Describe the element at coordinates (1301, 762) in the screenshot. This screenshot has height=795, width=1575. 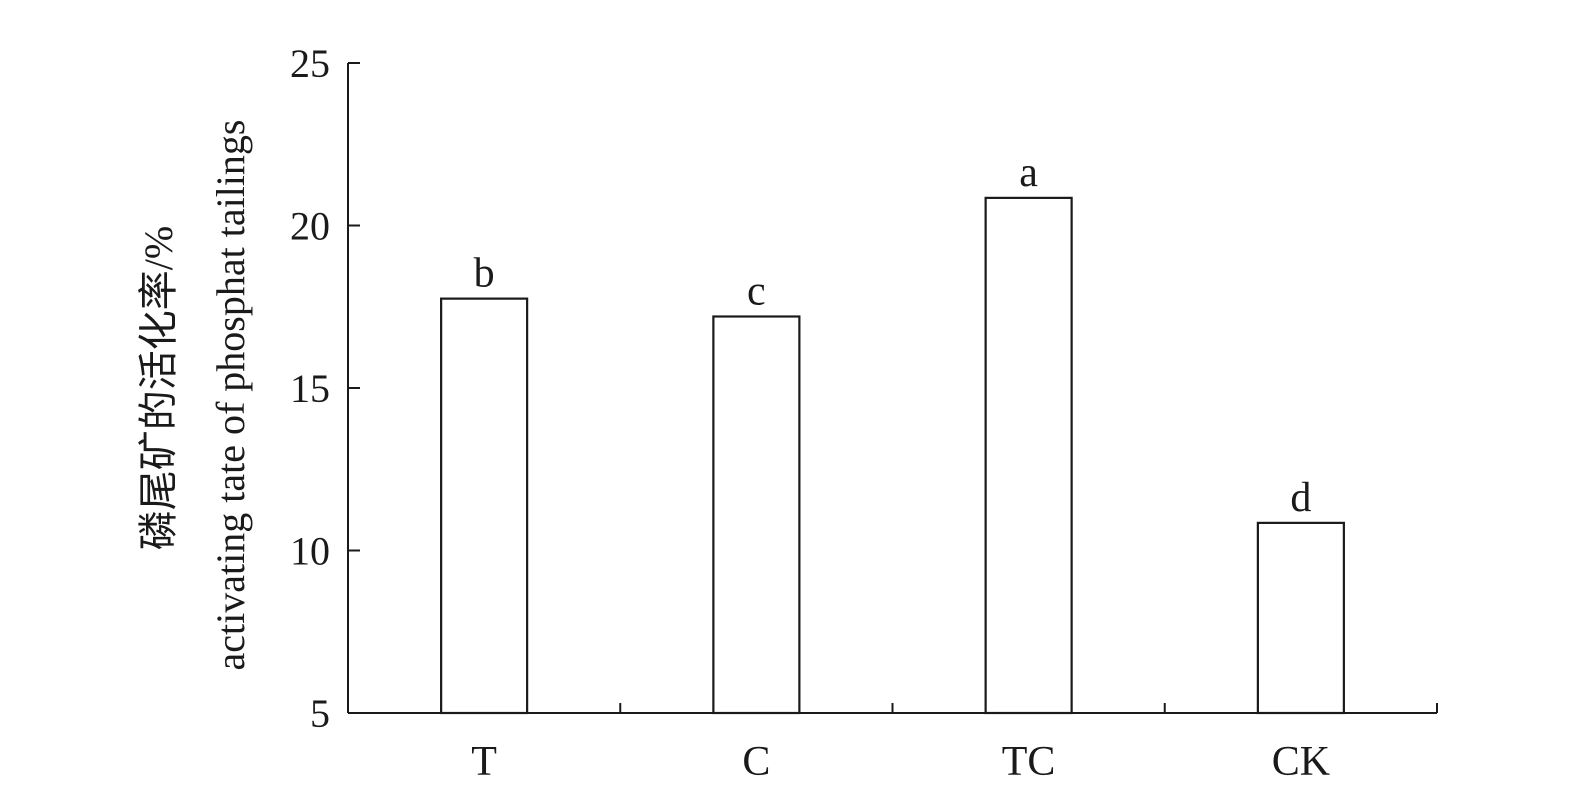
I see `category-label: CK` at that location.